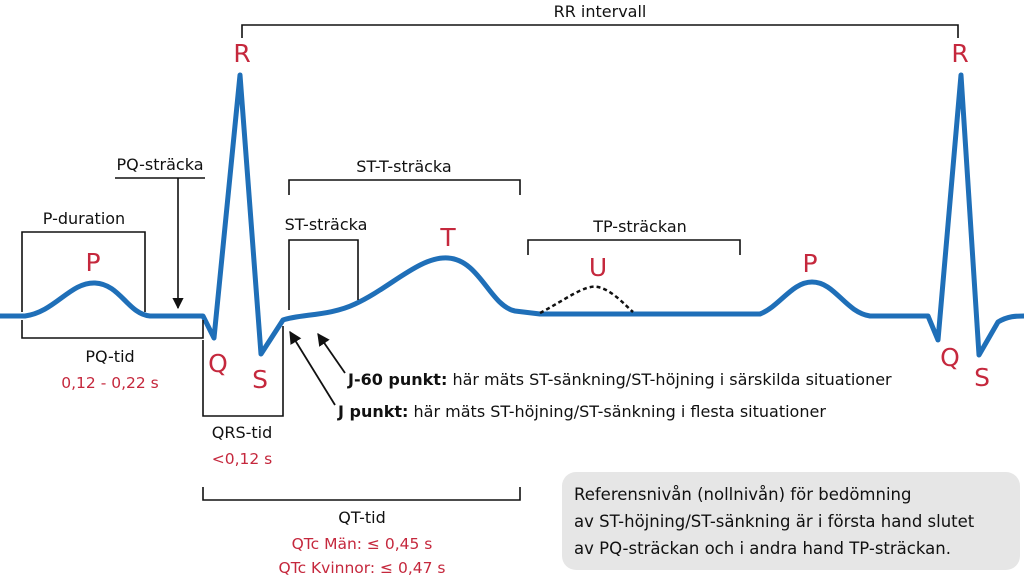 The height and width of the screenshot is (583, 1024). Describe the element at coordinates (326, 224) in the screenshot. I see `segment-label: ST-sträcka` at that location.